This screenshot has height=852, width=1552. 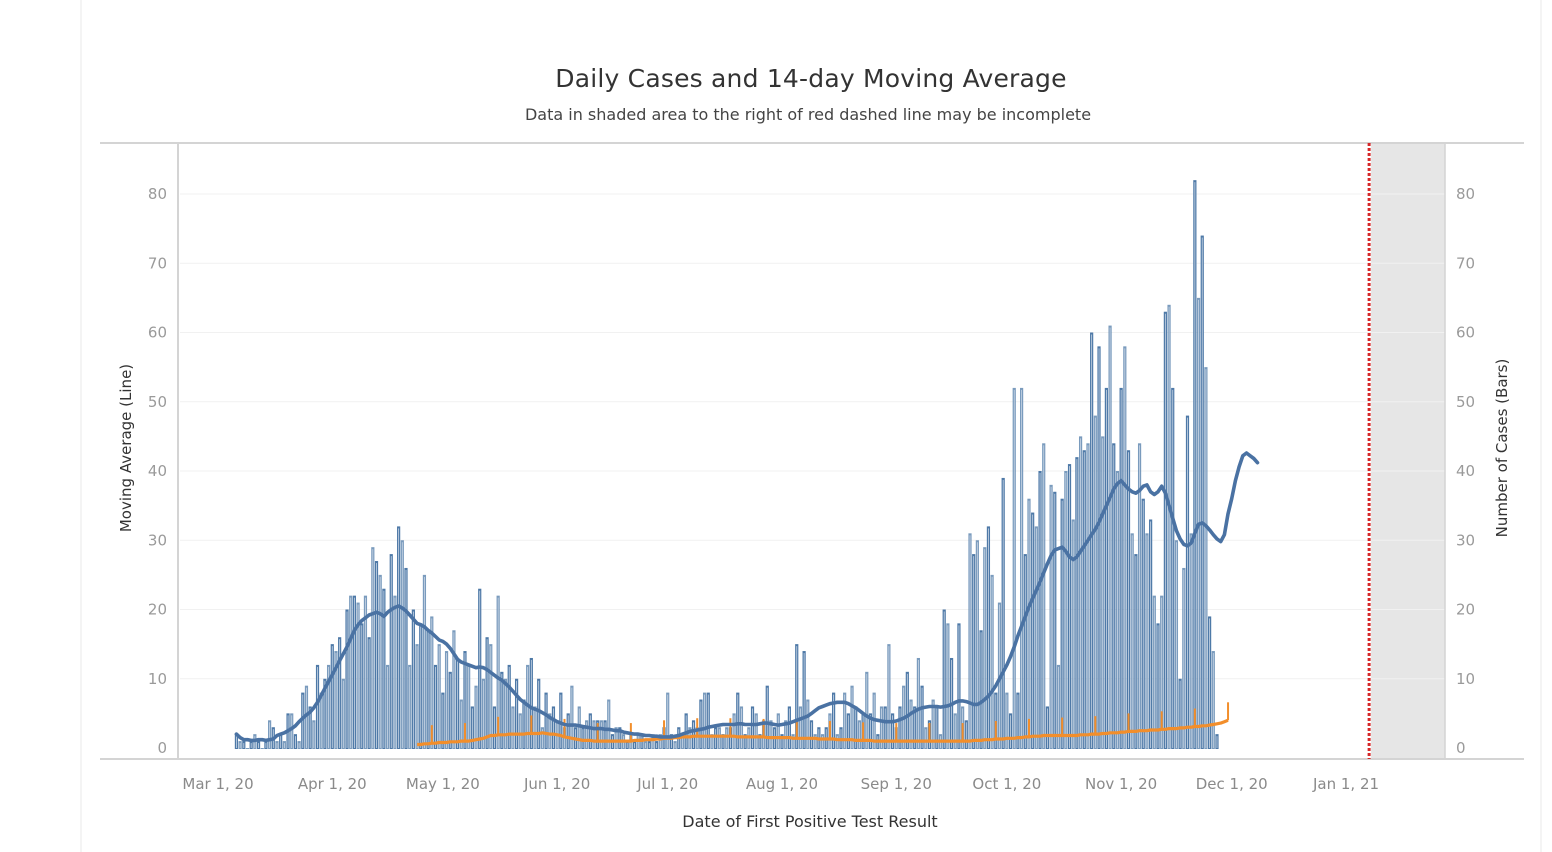 What do you see at coordinates (1465, 679) in the screenshot?
I see `y-right-tick-label: 10` at bounding box center [1465, 679].